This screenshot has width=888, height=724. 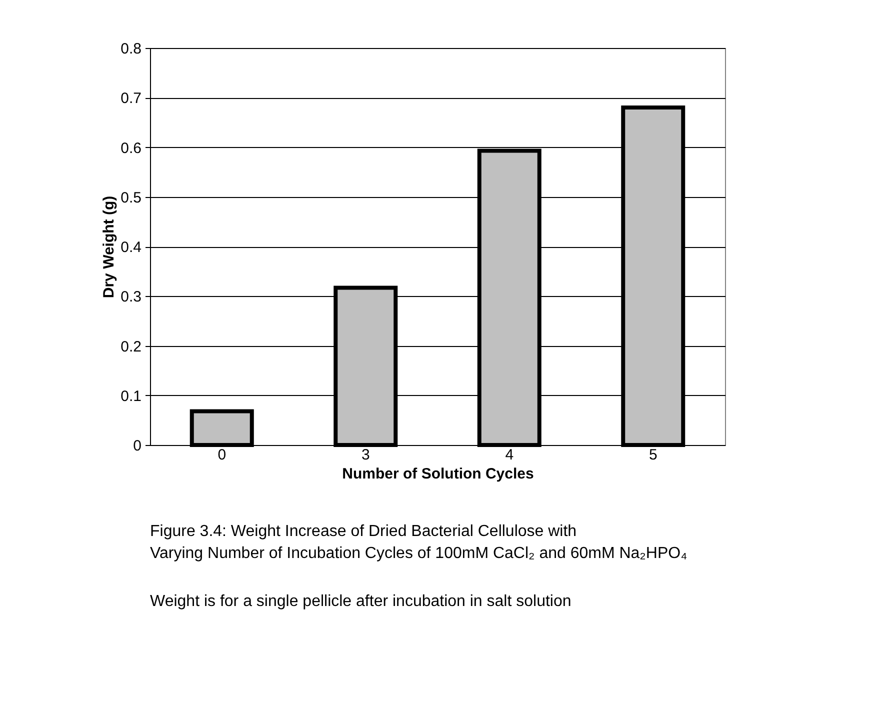 I want to click on text: Weight is for a single pellicle after incubation in salt solution, so click(x=361, y=601).